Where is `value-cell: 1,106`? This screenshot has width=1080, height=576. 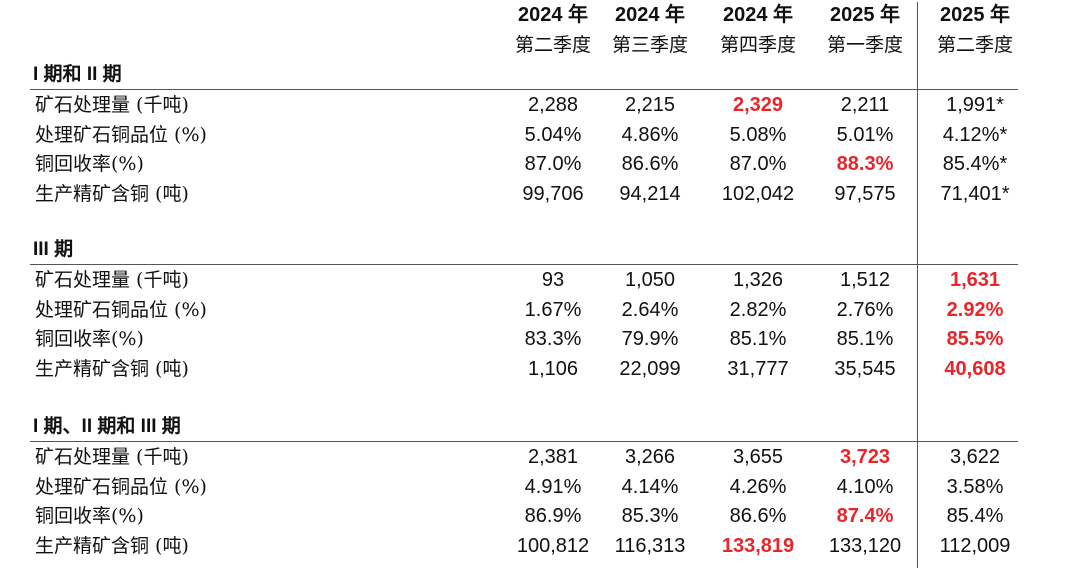
value-cell: 1,106 is located at coordinates (553, 368).